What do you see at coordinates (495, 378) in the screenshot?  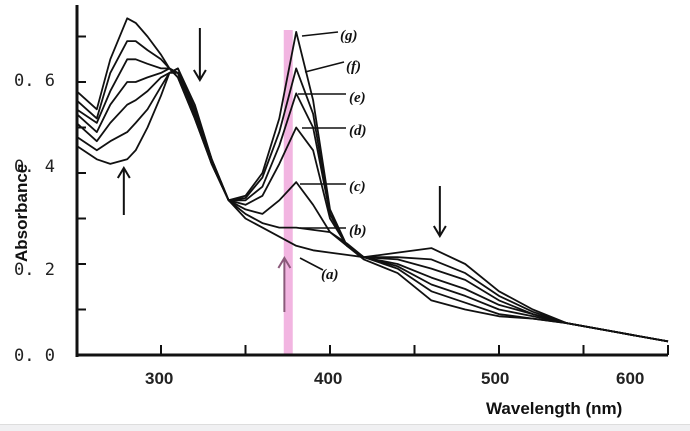 I see `x-tick-label: 500` at bounding box center [495, 378].